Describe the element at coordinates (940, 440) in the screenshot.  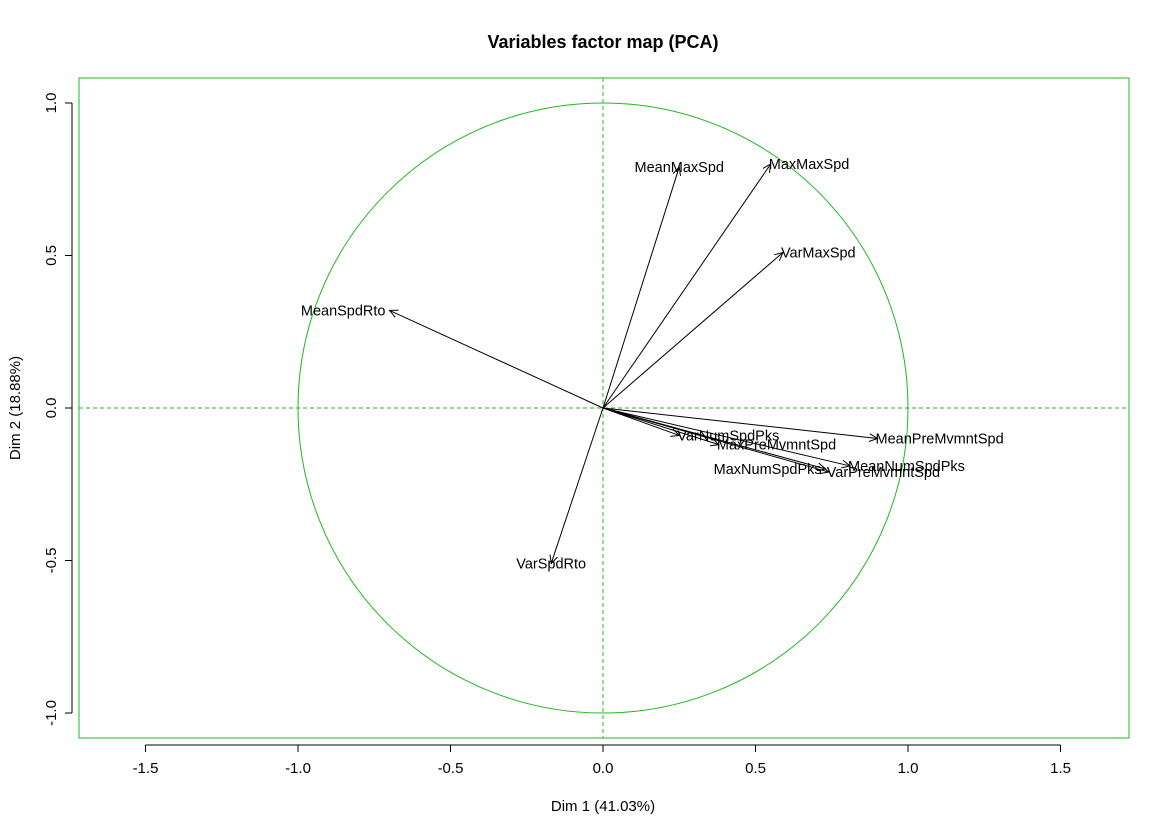
I see `variable-label: MeanPreMvmntSpd` at that location.